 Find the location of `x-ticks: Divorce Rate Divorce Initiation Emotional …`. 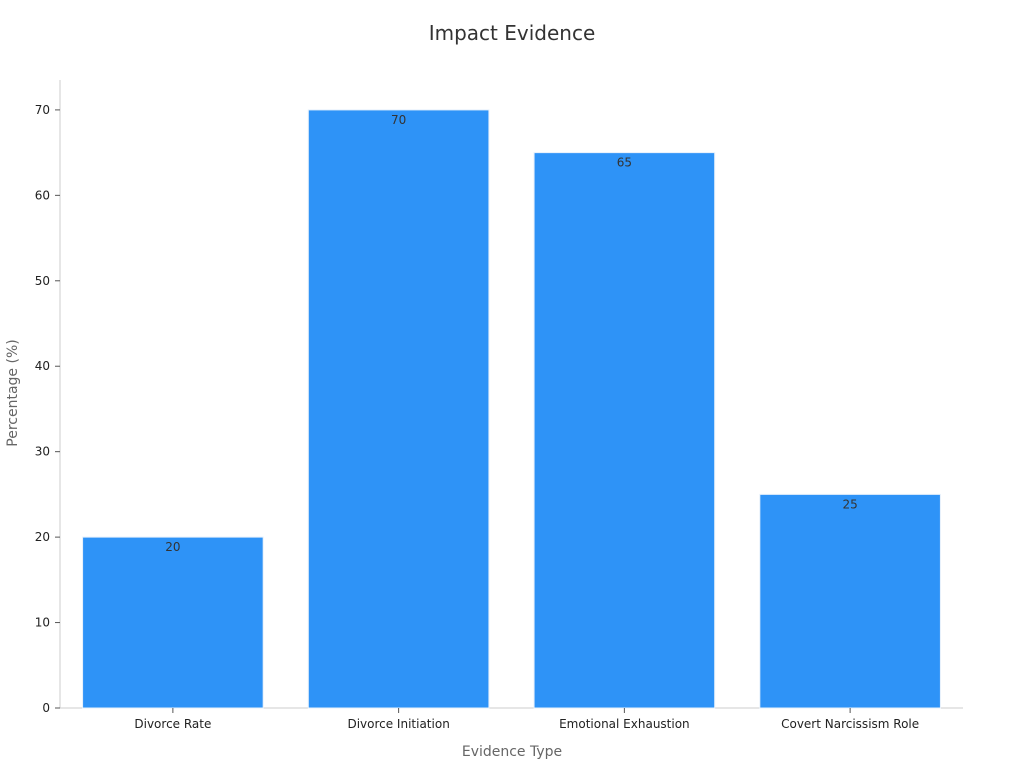

x-ticks: Divorce Rate Divorce Initiation Emotional … is located at coordinates (526, 719).